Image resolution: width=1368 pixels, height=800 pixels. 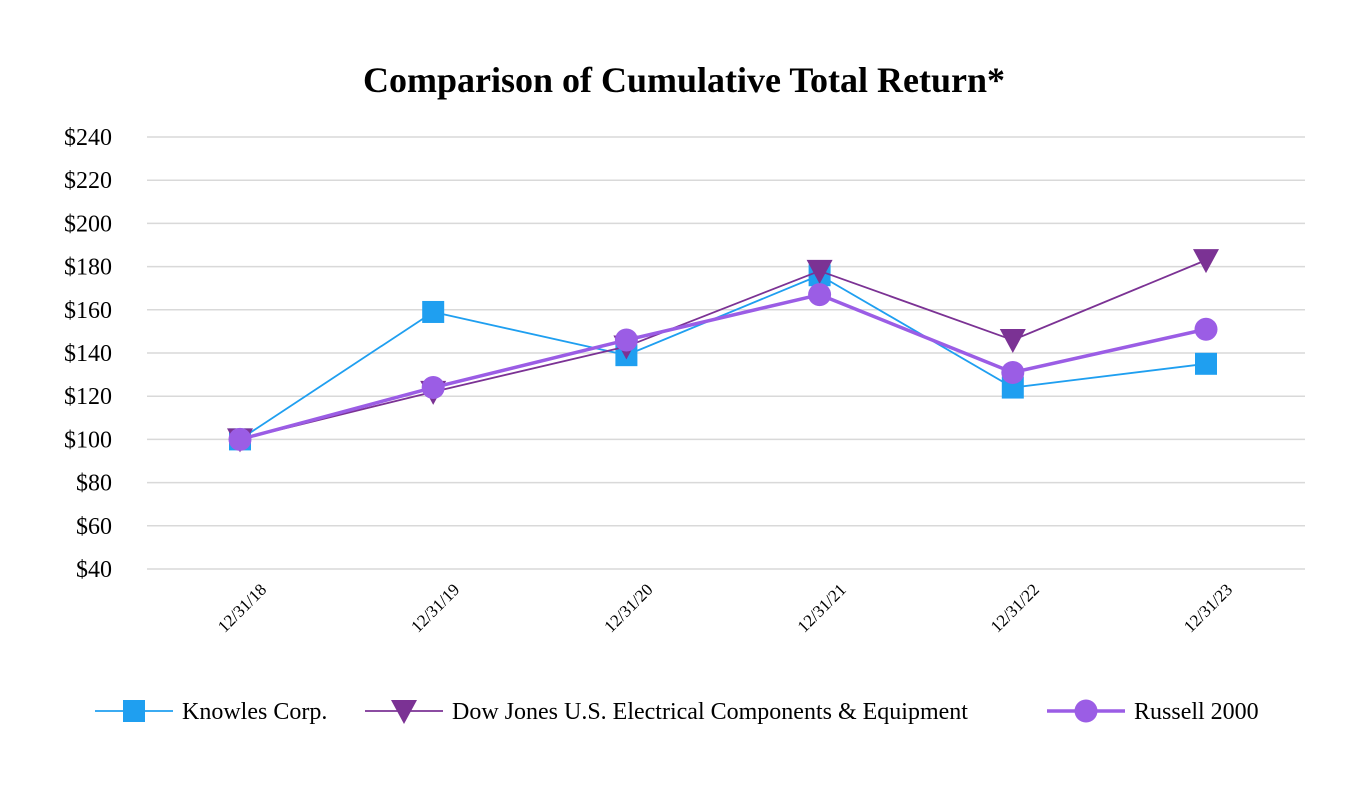 I want to click on y-tick-label: $220, so click(x=88, y=181).